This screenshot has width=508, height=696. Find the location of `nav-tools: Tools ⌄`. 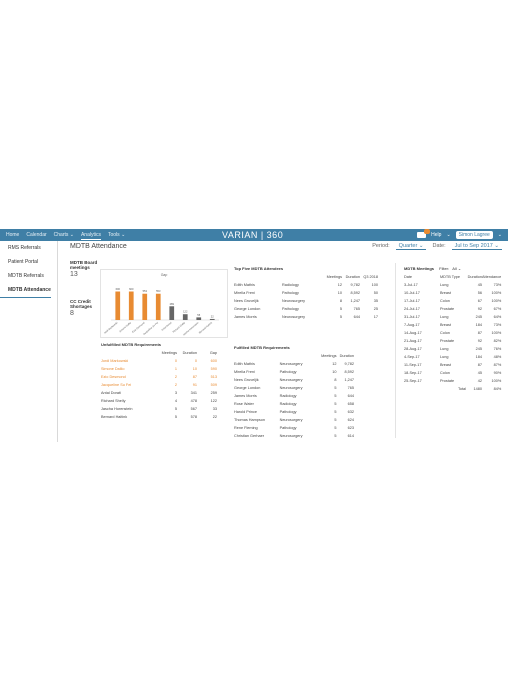

nav-tools: Tools ⌄ is located at coordinates (116, 236).